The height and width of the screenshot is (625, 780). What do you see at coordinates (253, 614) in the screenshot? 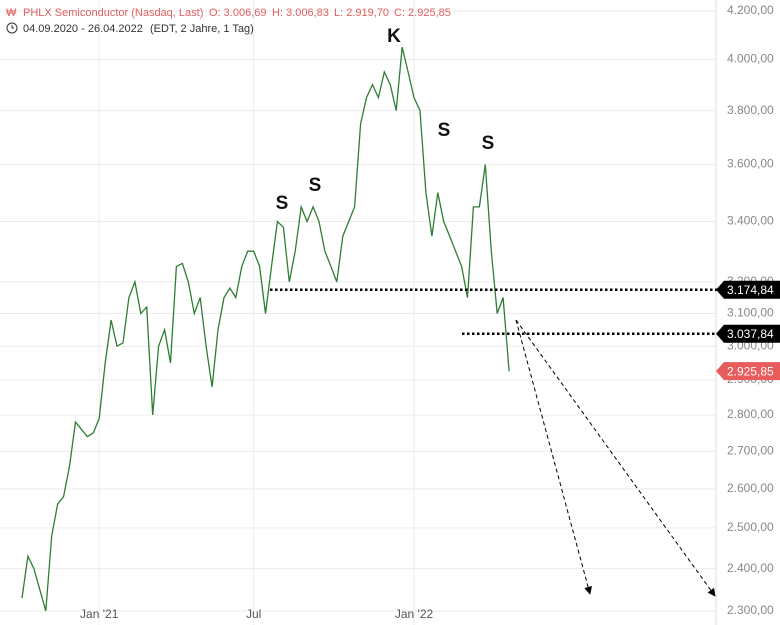
I see `x-tick-label: Jul` at bounding box center [253, 614].